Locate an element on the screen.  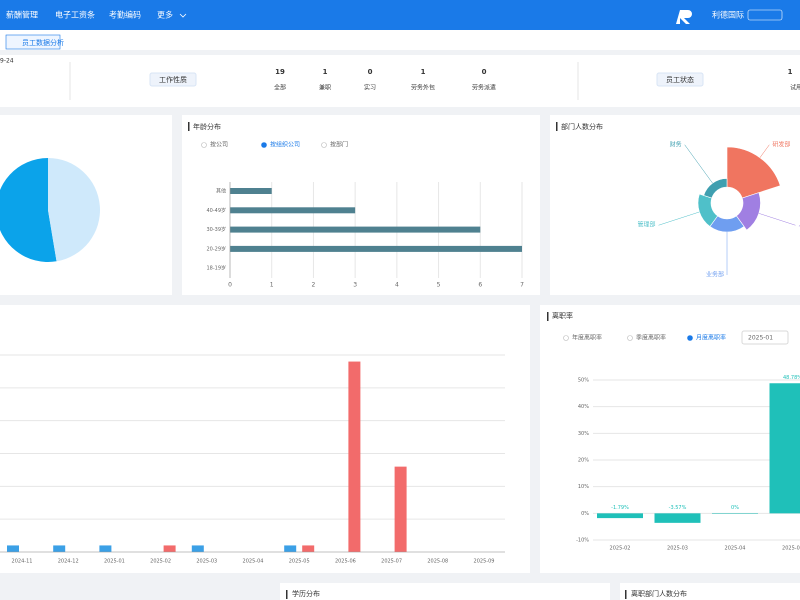
slice-label: 研发部 is located at coordinates (781, 144).